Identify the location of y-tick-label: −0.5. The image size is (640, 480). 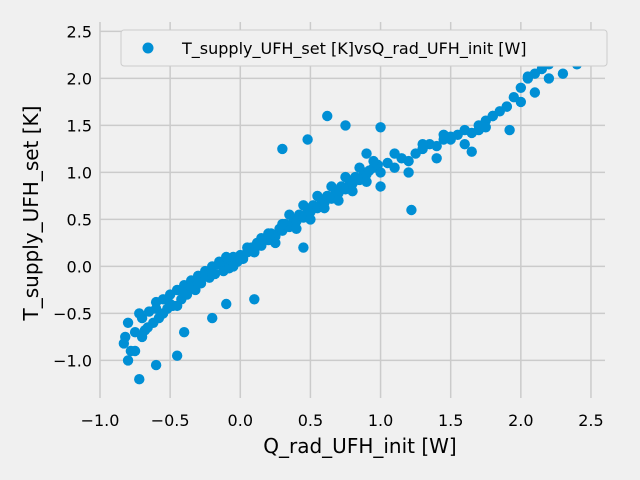
(72, 313).